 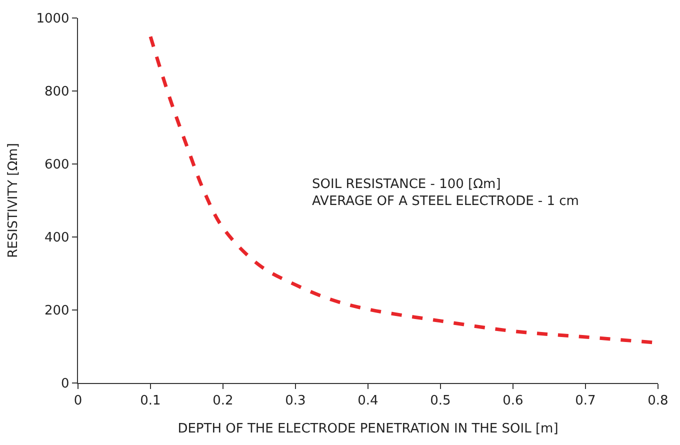 I want to click on annotation: SOIL RESISTANCE - 100 [Ωm] AVERAGE OF A STEEL ELECTRODE - 1 cm, so click(x=445, y=193).